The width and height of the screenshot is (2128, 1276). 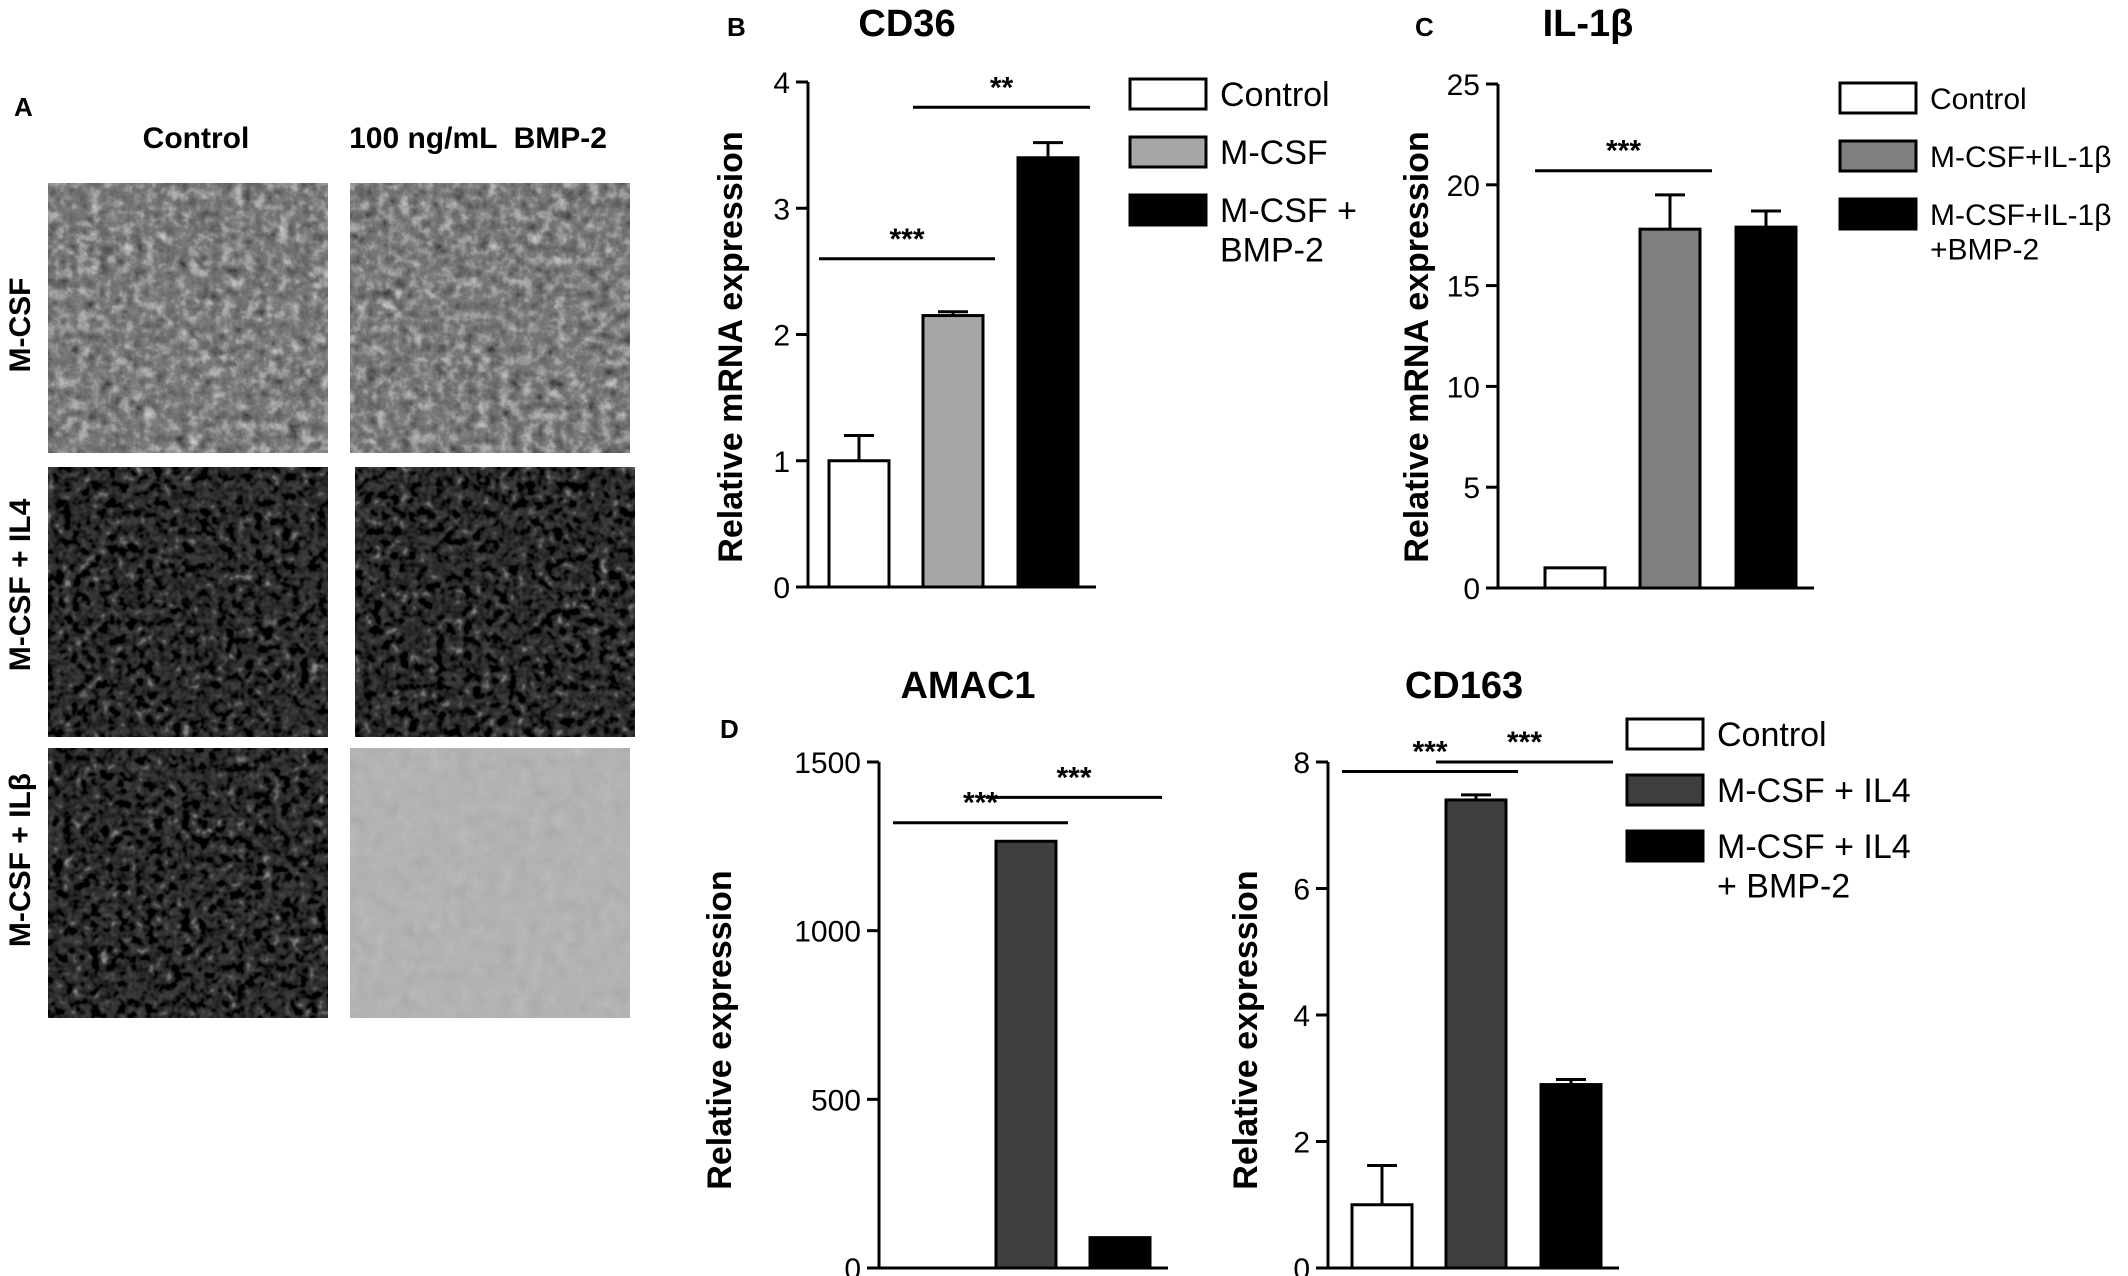 What do you see at coordinates (981, 1011) in the screenshot?
I see `plot-area: 0 500 1000 1500 *** ***` at bounding box center [981, 1011].